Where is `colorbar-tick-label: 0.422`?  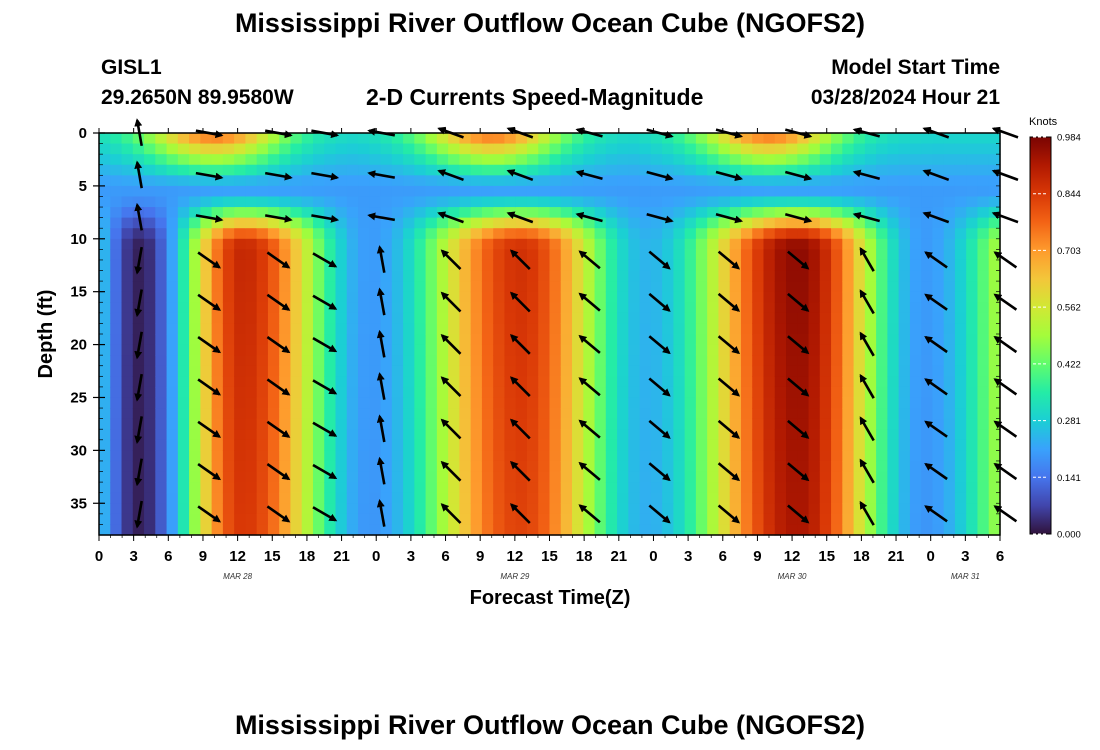 colorbar-tick-label: 0.422 is located at coordinates (1069, 364).